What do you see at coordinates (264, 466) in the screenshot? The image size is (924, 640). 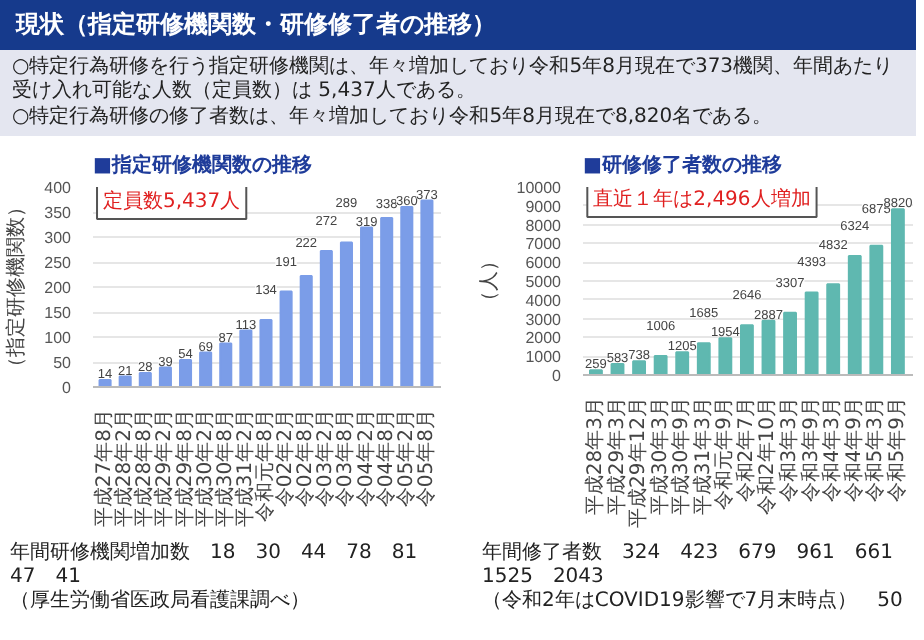 I see `x-tick-label: 令和元年8月` at bounding box center [264, 466].